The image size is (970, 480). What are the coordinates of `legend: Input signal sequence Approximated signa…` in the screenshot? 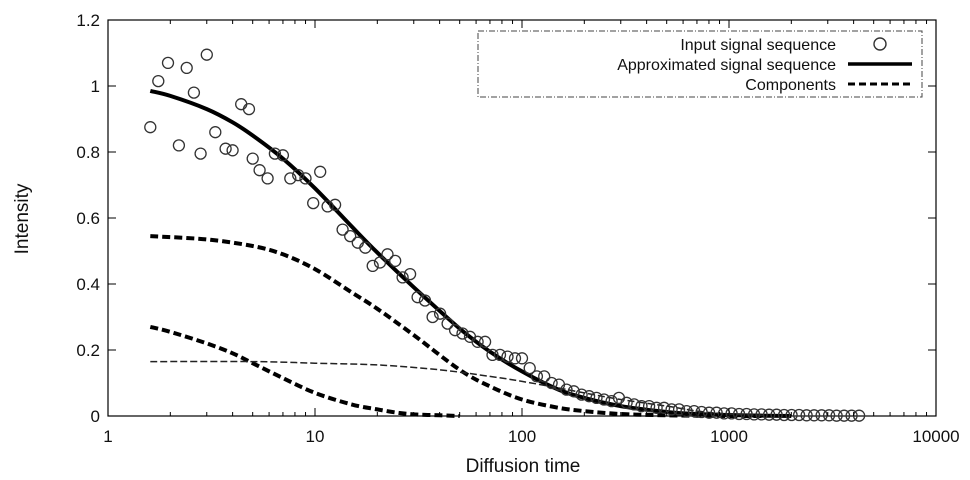 It's located at (700, 64).